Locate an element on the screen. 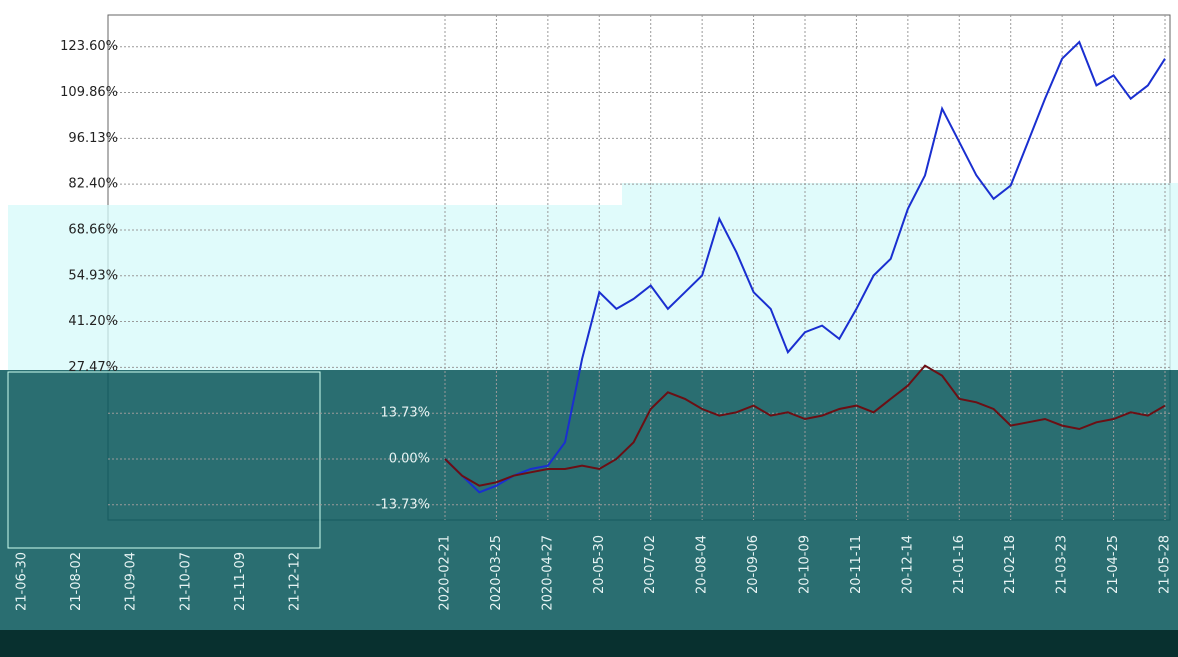 Image resolution: width=1178 pixels, height=657 pixels. y-tick-label: 68.66% is located at coordinates (93, 229).